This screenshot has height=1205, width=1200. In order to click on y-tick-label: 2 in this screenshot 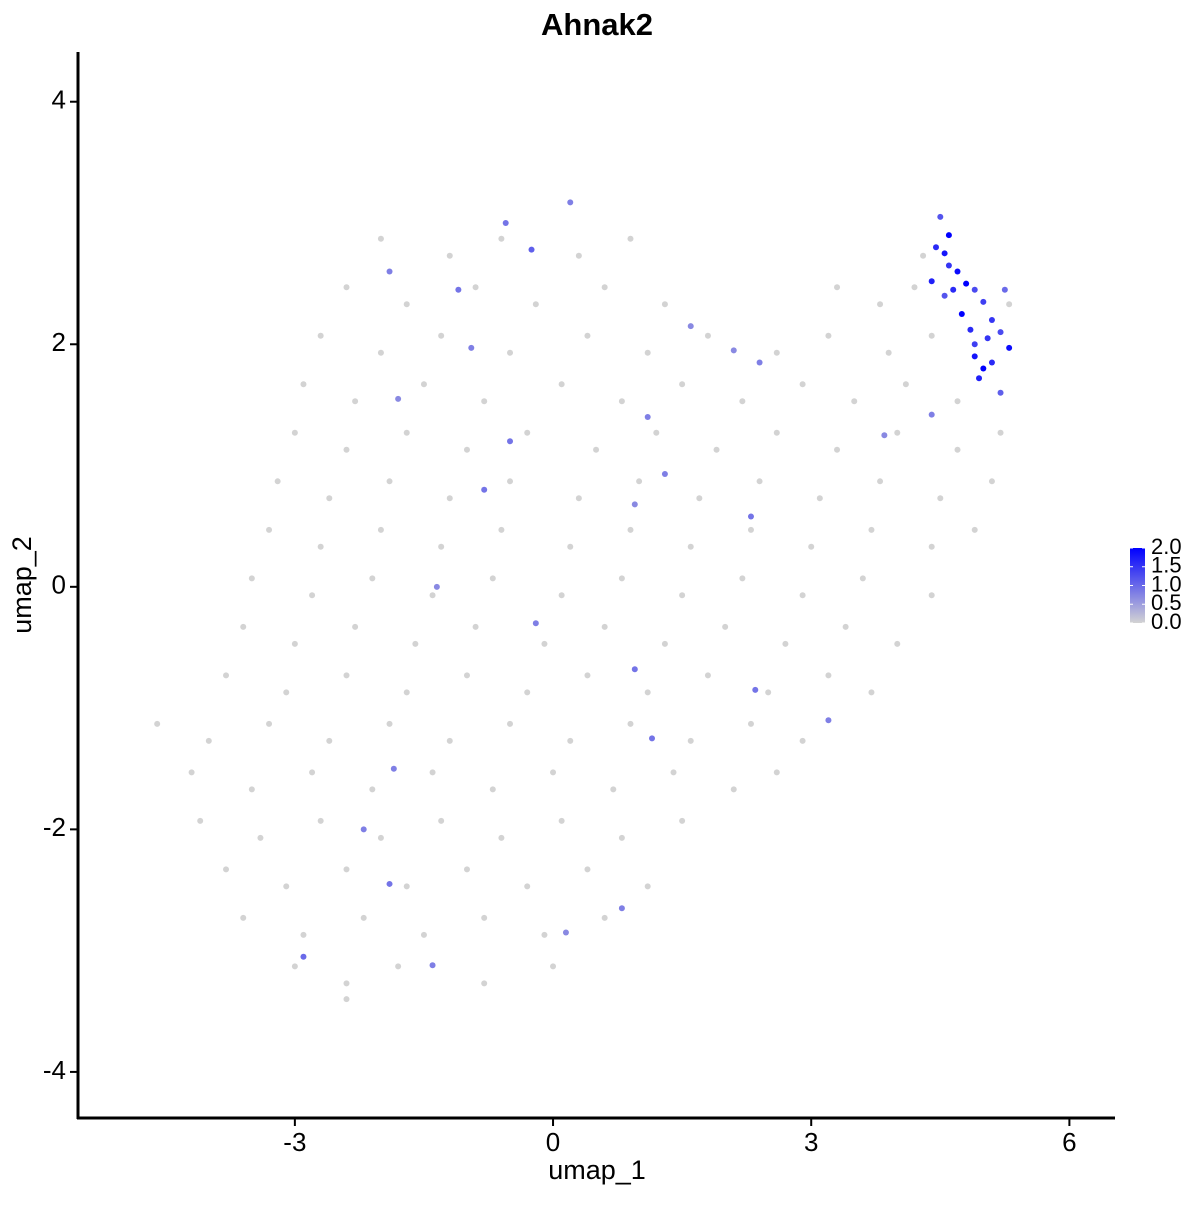, I will do `click(59, 342)`.